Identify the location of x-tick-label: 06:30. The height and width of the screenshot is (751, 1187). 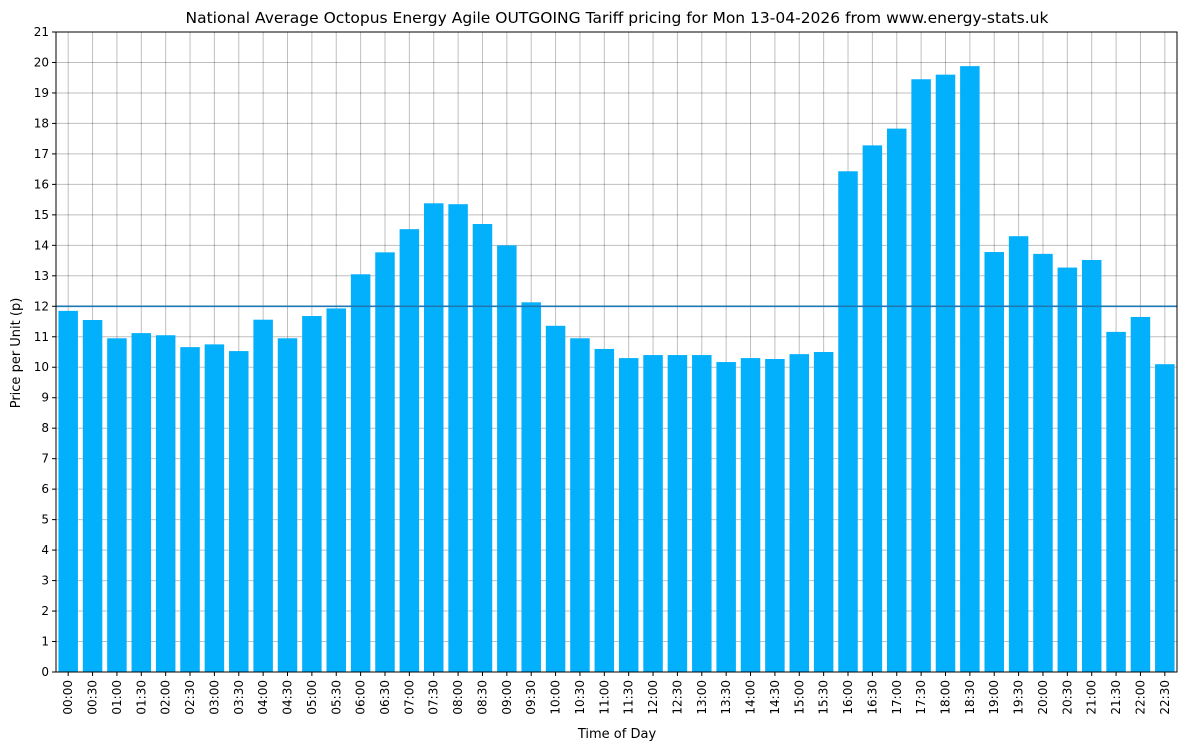
(385, 697).